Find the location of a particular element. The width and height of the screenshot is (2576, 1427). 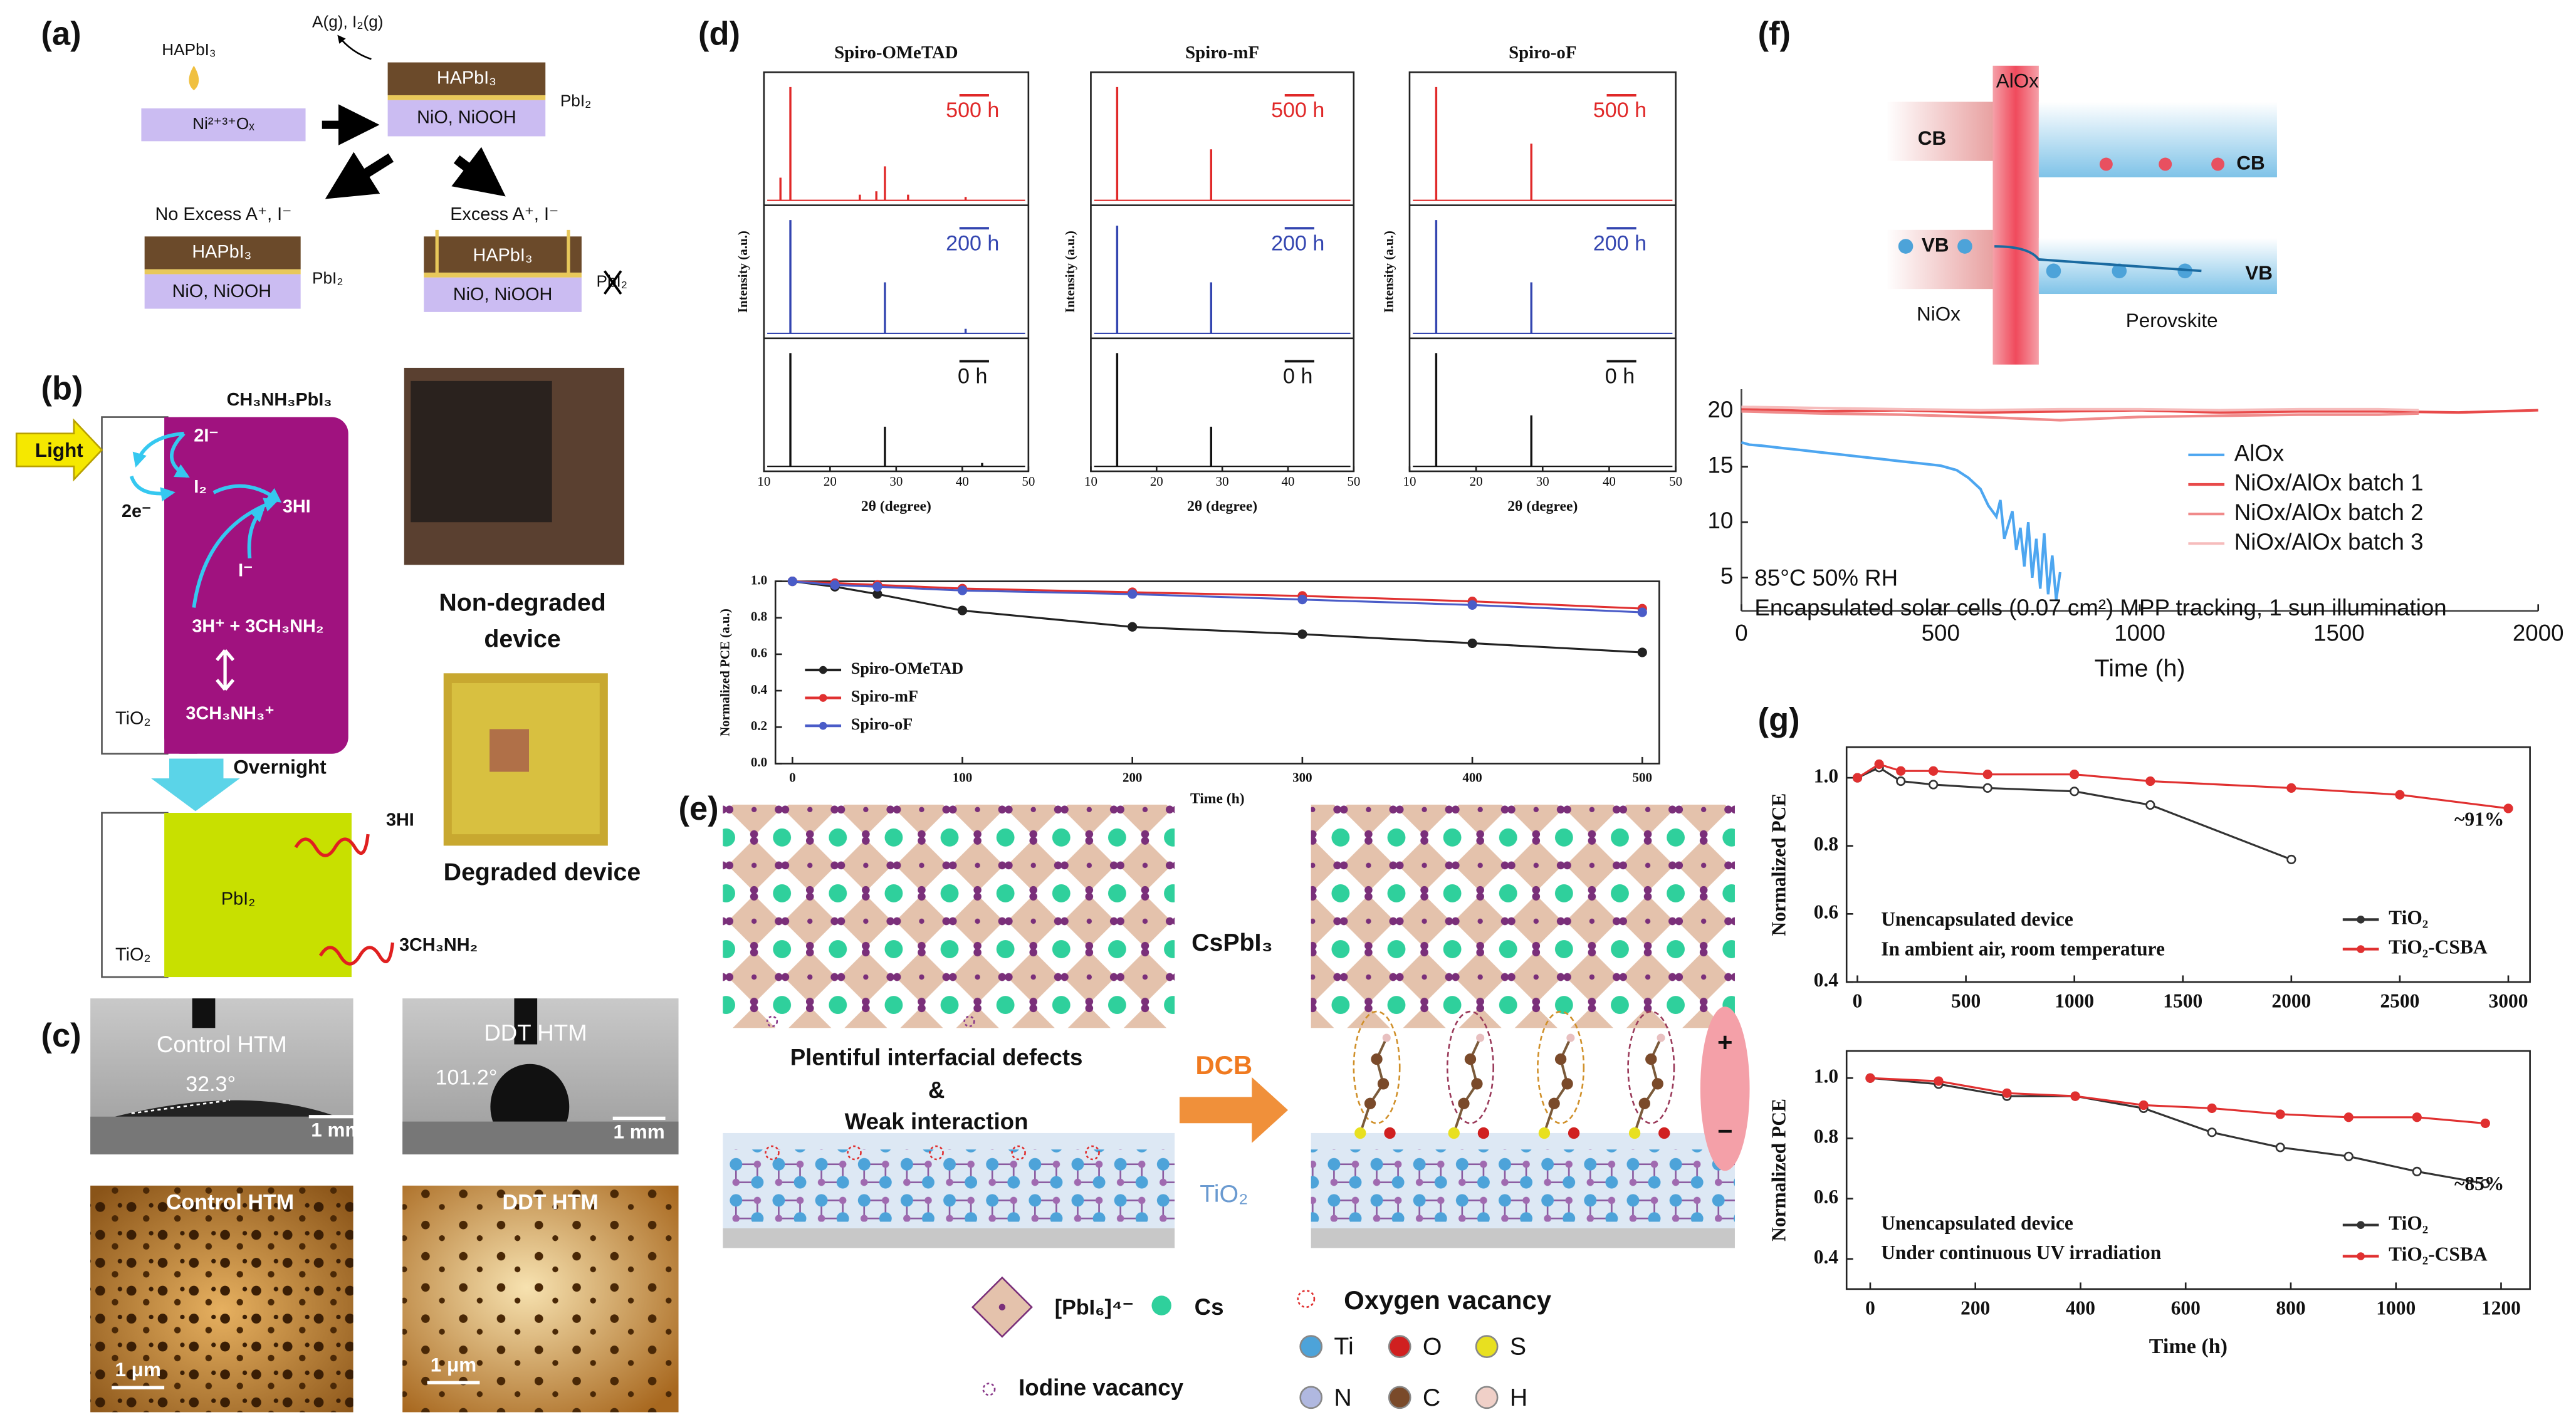

y-tick-label: 15 is located at coordinates (1721, 465).